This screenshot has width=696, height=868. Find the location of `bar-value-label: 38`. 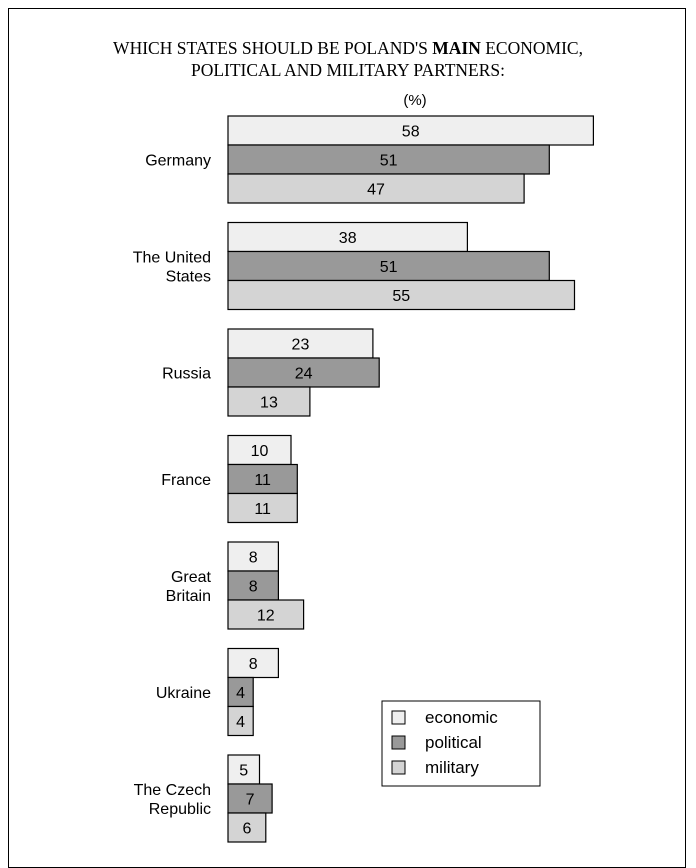

bar-value-label: 38 is located at coordinates (348, 238).